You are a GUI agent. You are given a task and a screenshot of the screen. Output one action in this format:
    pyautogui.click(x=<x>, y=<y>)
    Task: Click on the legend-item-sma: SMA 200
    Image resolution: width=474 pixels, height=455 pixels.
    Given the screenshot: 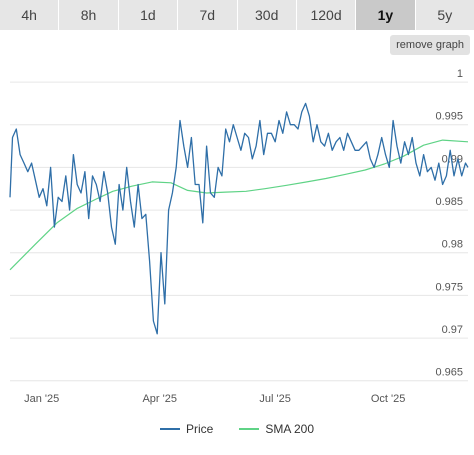 What is the action you would take?
    pyautogui.click(x=276, y=429)
    